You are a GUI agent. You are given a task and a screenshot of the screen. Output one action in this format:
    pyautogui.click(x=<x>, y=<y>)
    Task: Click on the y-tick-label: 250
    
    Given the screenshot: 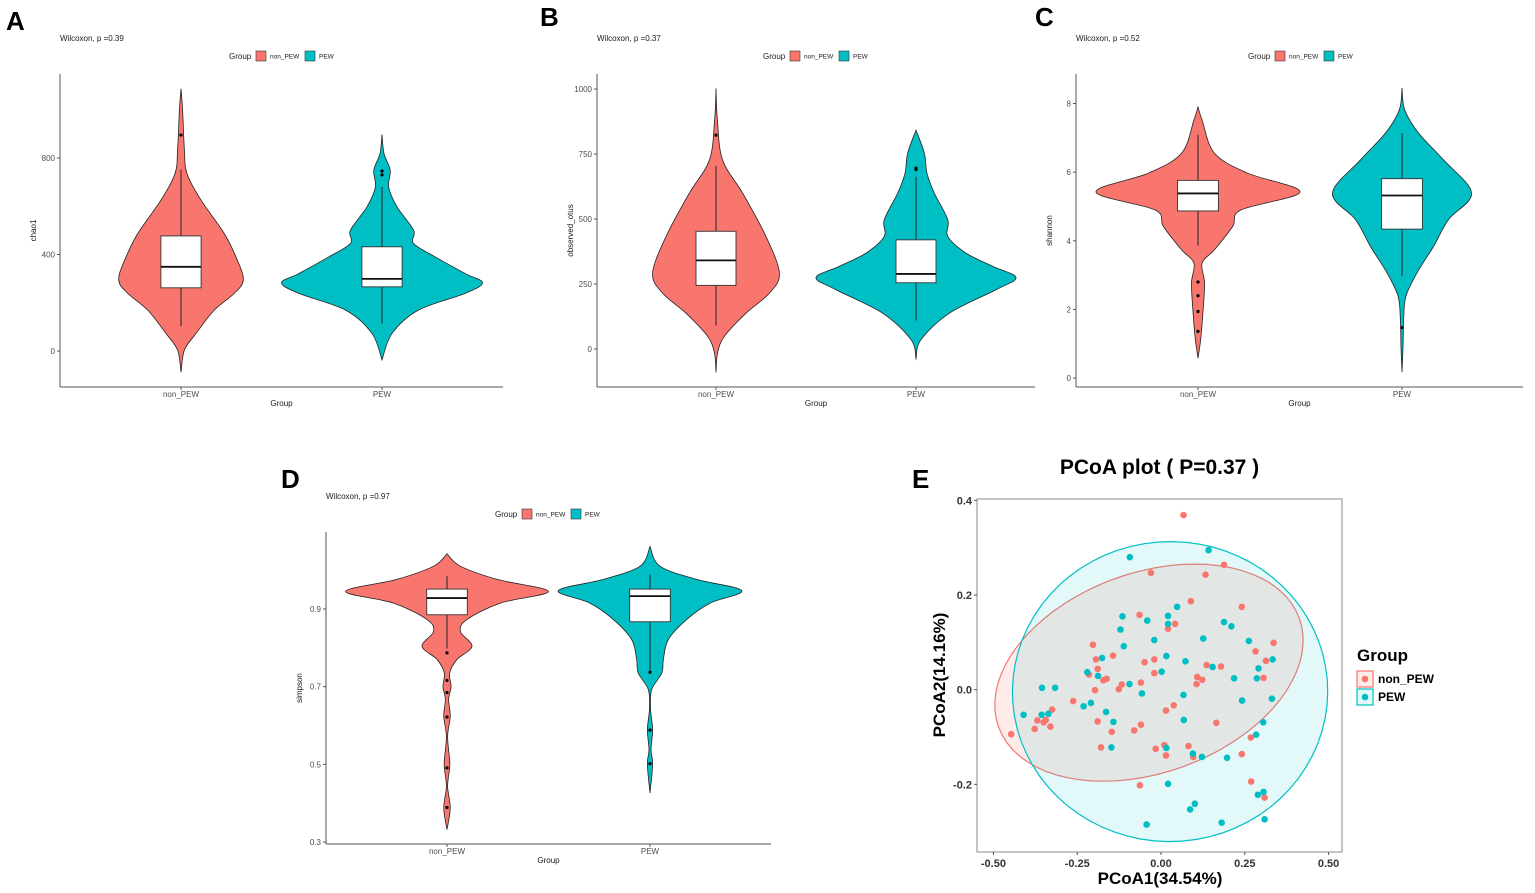 What is the action you would take?
    pyautogui.click(x=586, y=284)
    